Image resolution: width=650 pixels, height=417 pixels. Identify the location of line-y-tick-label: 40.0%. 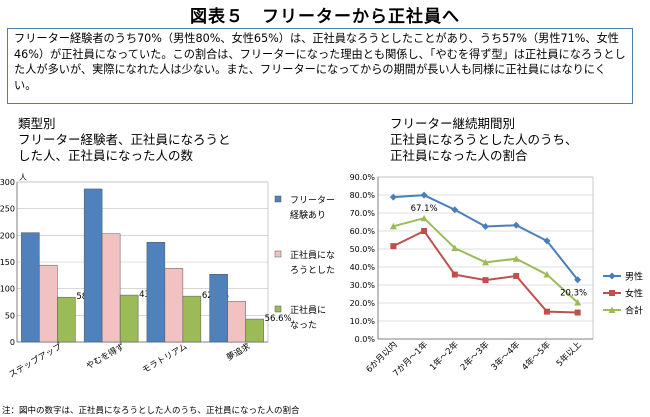
(363, 267).